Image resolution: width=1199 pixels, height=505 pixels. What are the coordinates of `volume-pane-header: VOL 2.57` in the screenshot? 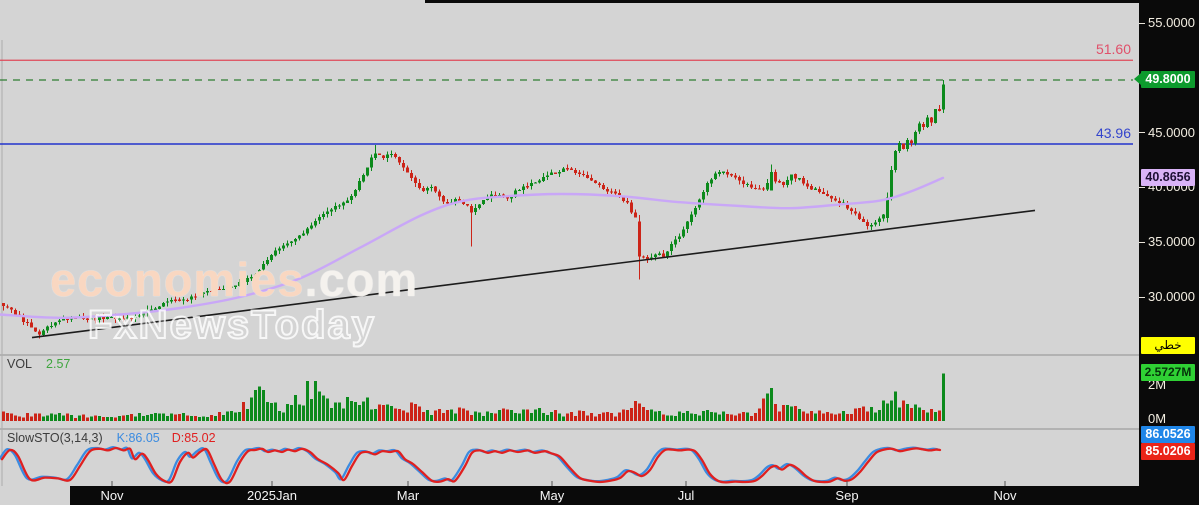 It's located at (38, 364).